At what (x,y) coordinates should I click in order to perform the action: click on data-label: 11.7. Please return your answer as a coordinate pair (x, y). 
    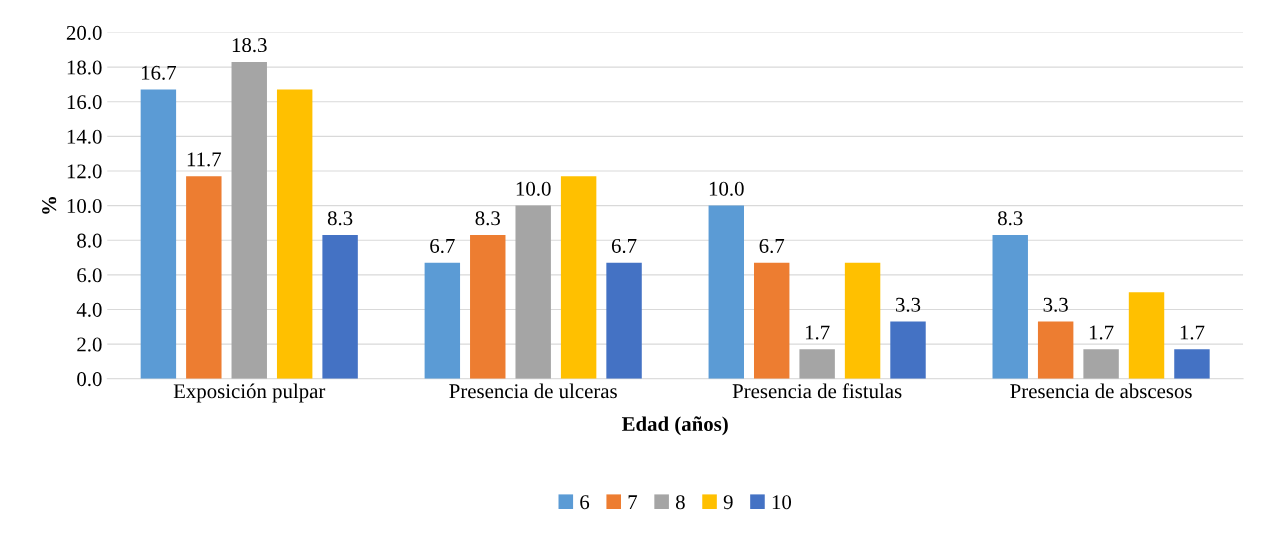
    Looking at the image, I should click on (204, 159).